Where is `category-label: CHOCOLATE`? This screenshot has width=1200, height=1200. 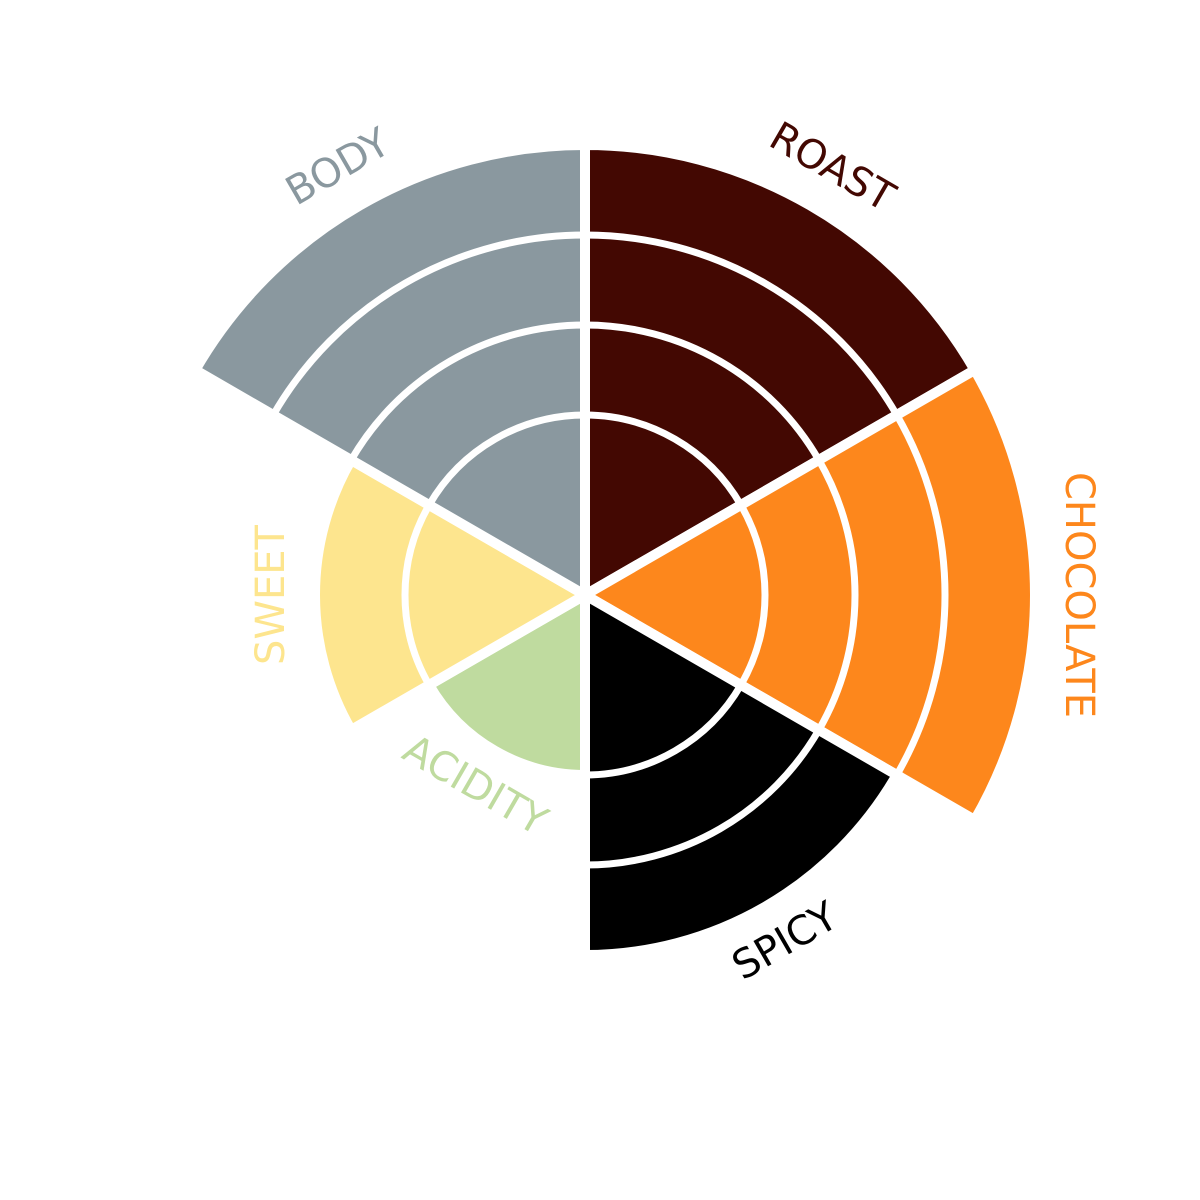
category-label: CHOCOLATE is located at coordinates (1079, 595).